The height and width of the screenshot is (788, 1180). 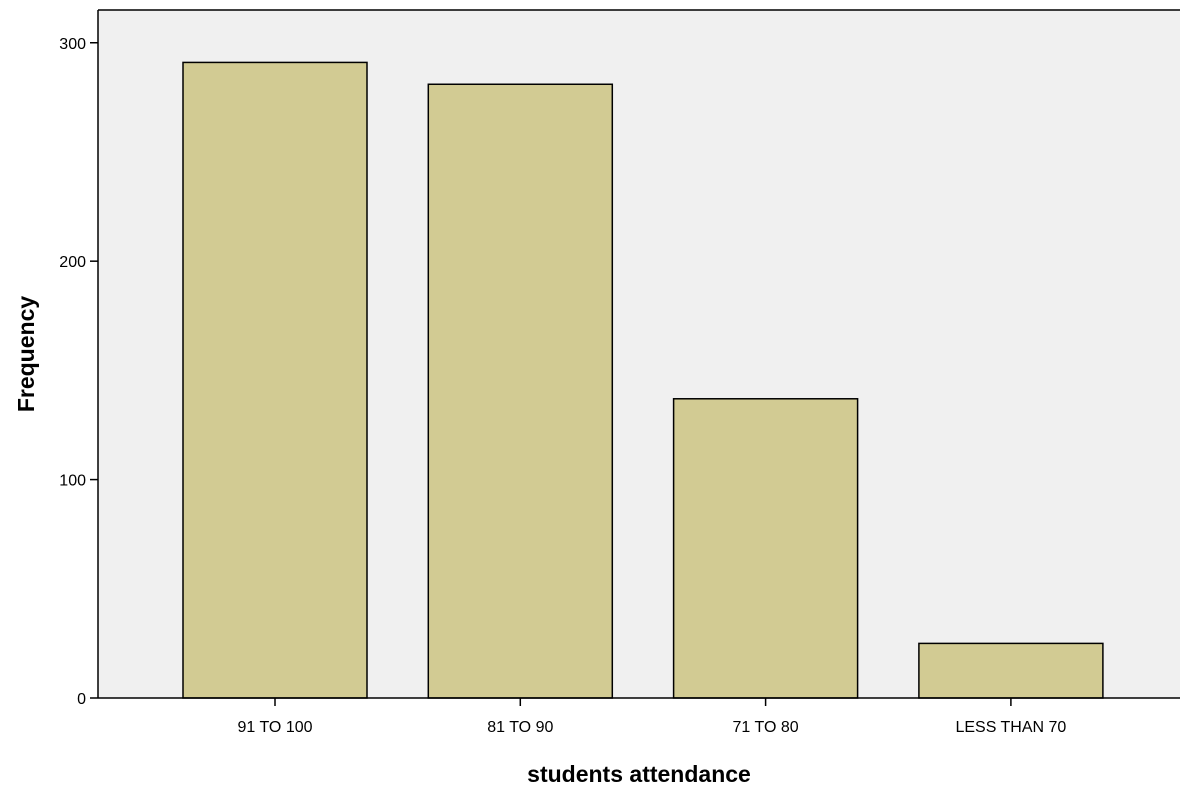 I want to click on y-axis-ticks: 0 100 200 300, so click(x=78, y=372).